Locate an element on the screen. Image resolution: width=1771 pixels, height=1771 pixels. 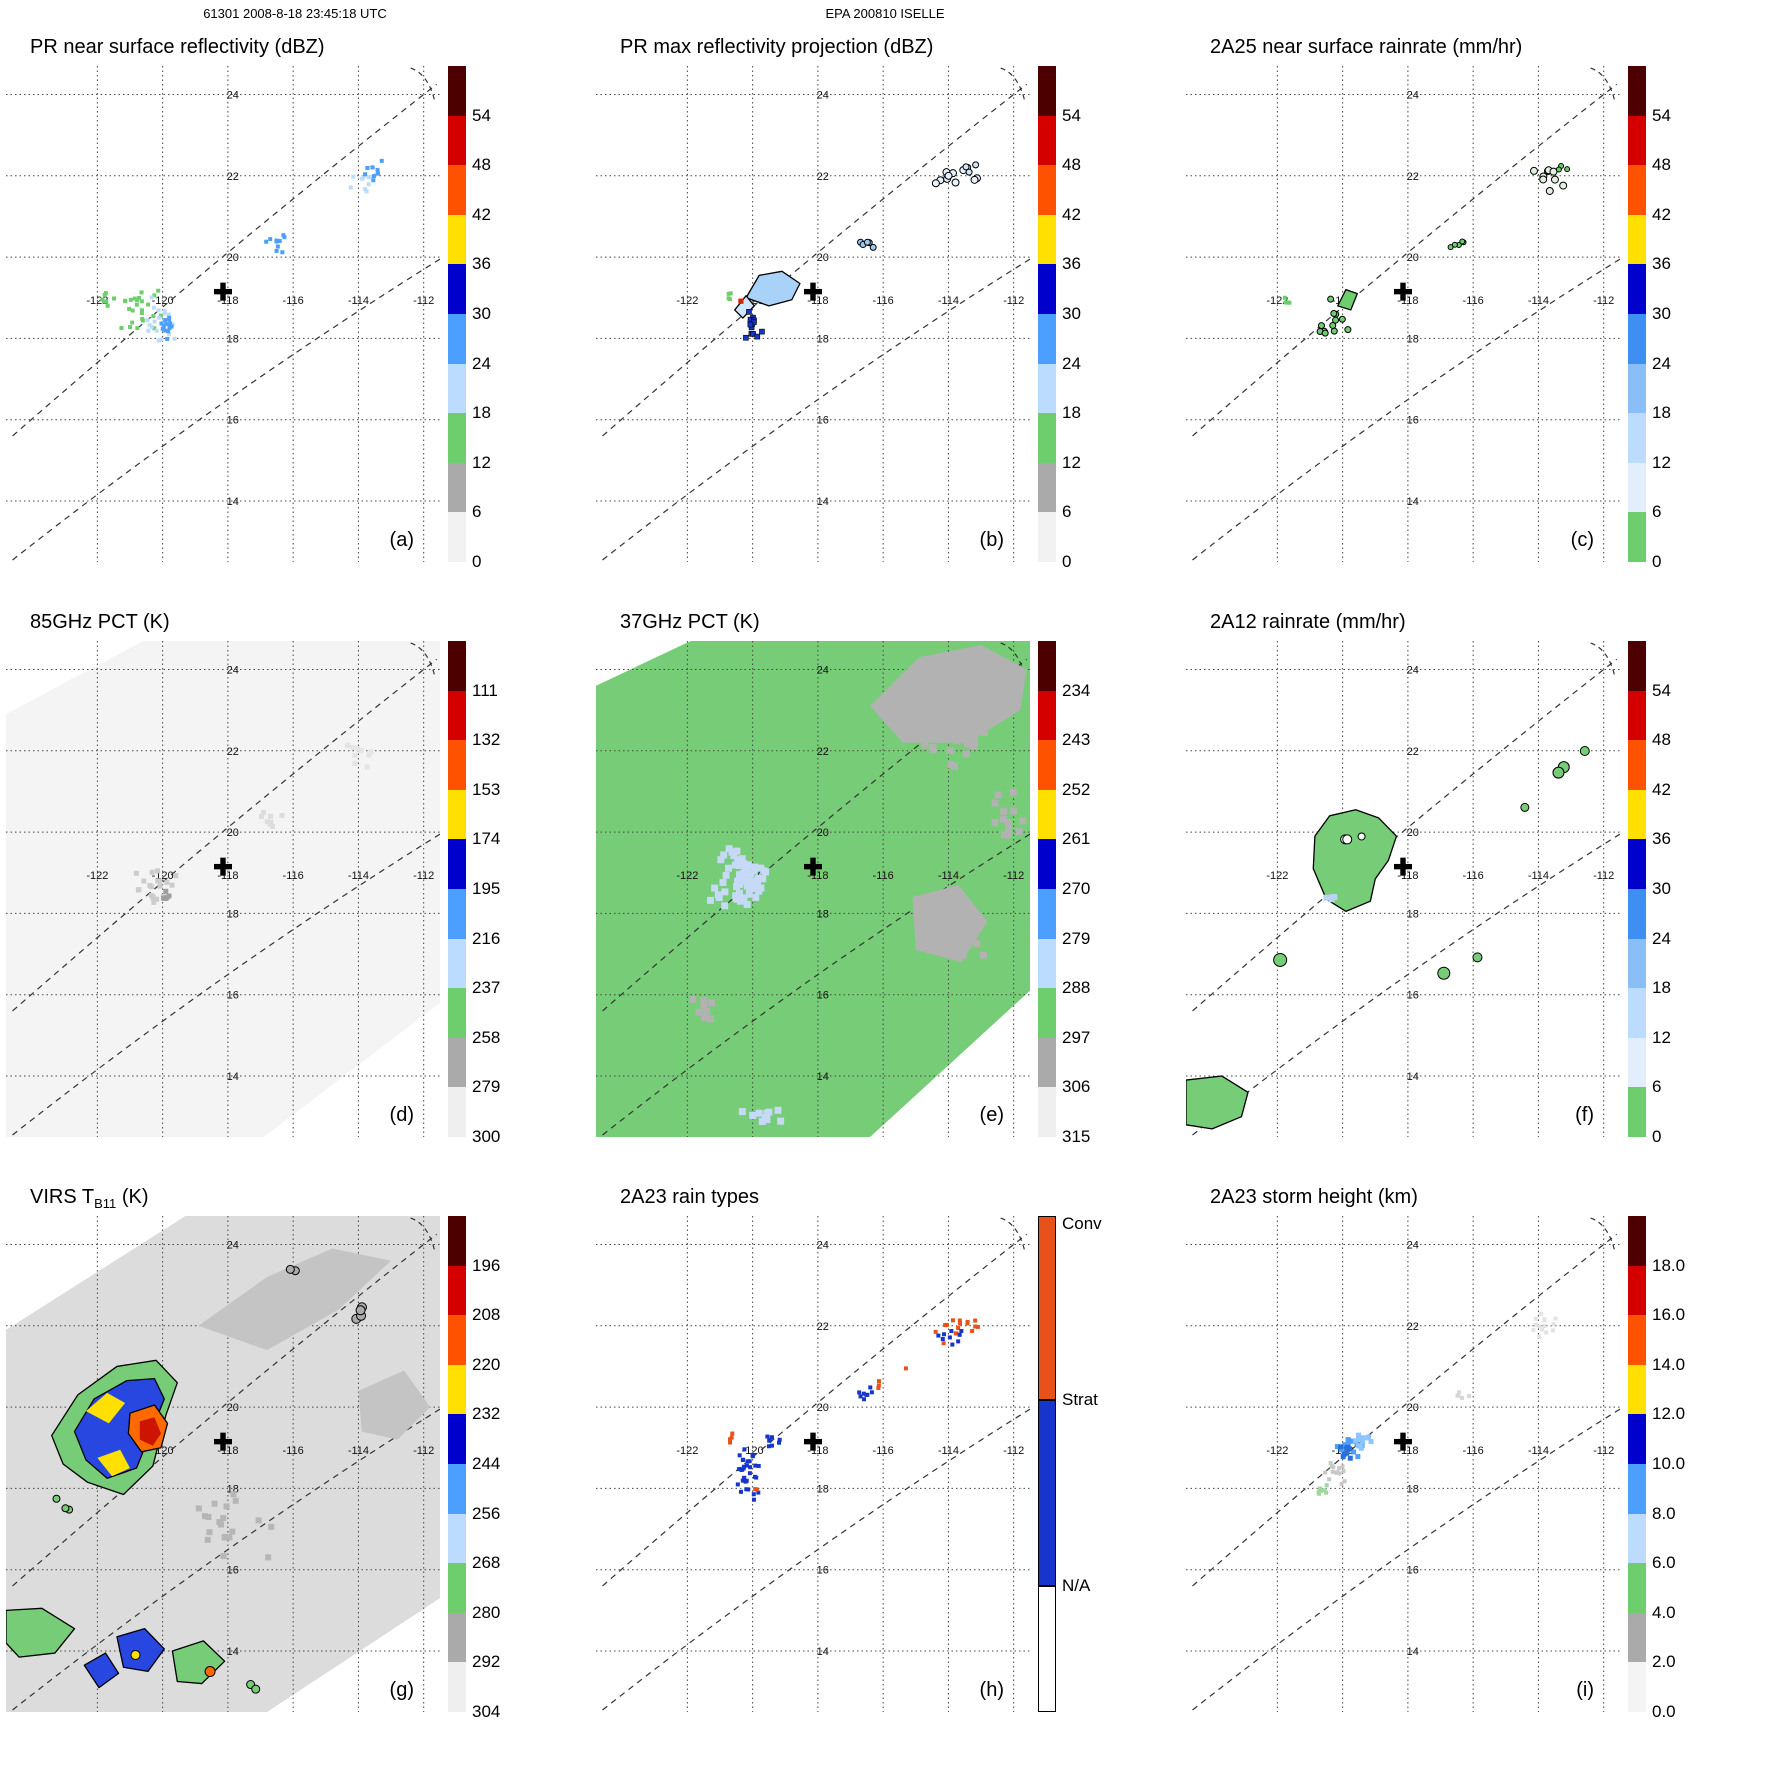
panel-title-text: 37GHz PCT (K) is located at coordinates (690, 622).